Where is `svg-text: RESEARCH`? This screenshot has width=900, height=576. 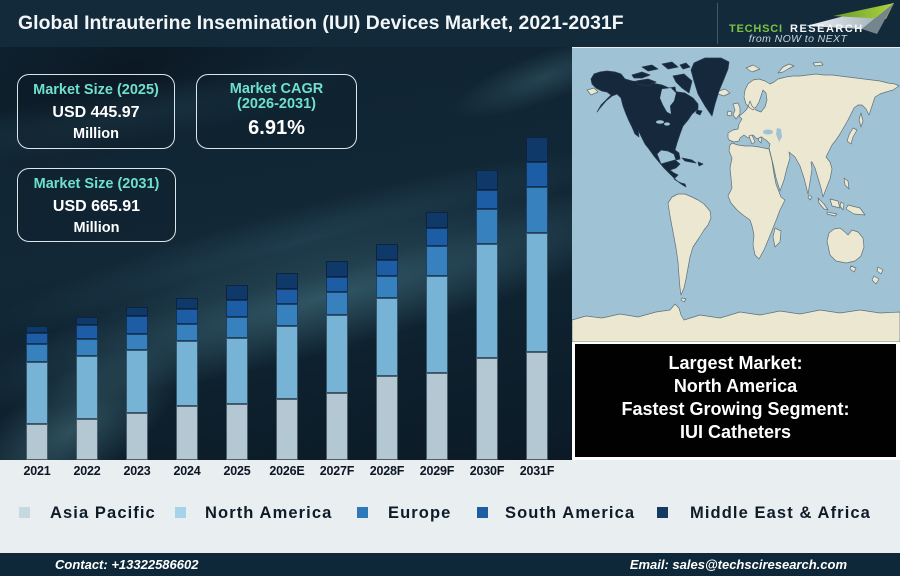
svg-text: RESEARCH is located at coordinates (827, 29).